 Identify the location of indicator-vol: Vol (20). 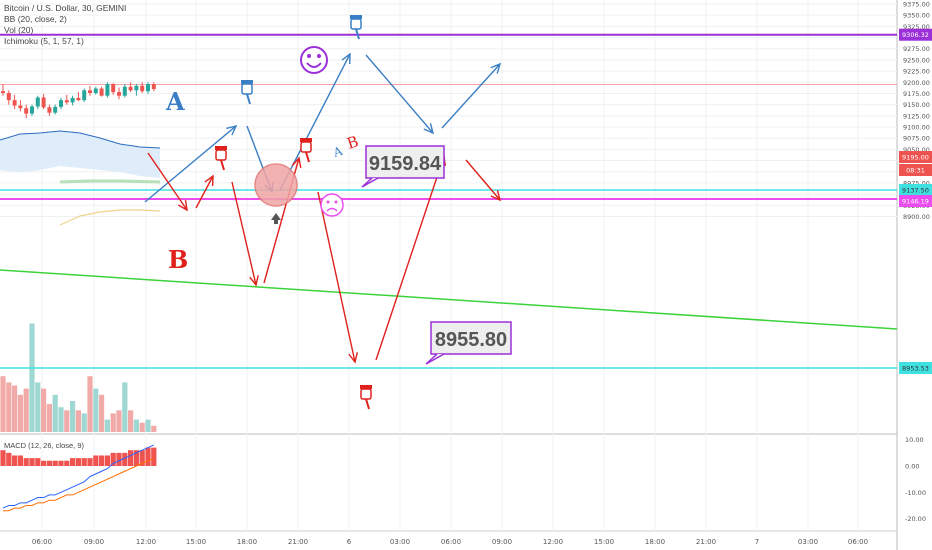
(19, 30).